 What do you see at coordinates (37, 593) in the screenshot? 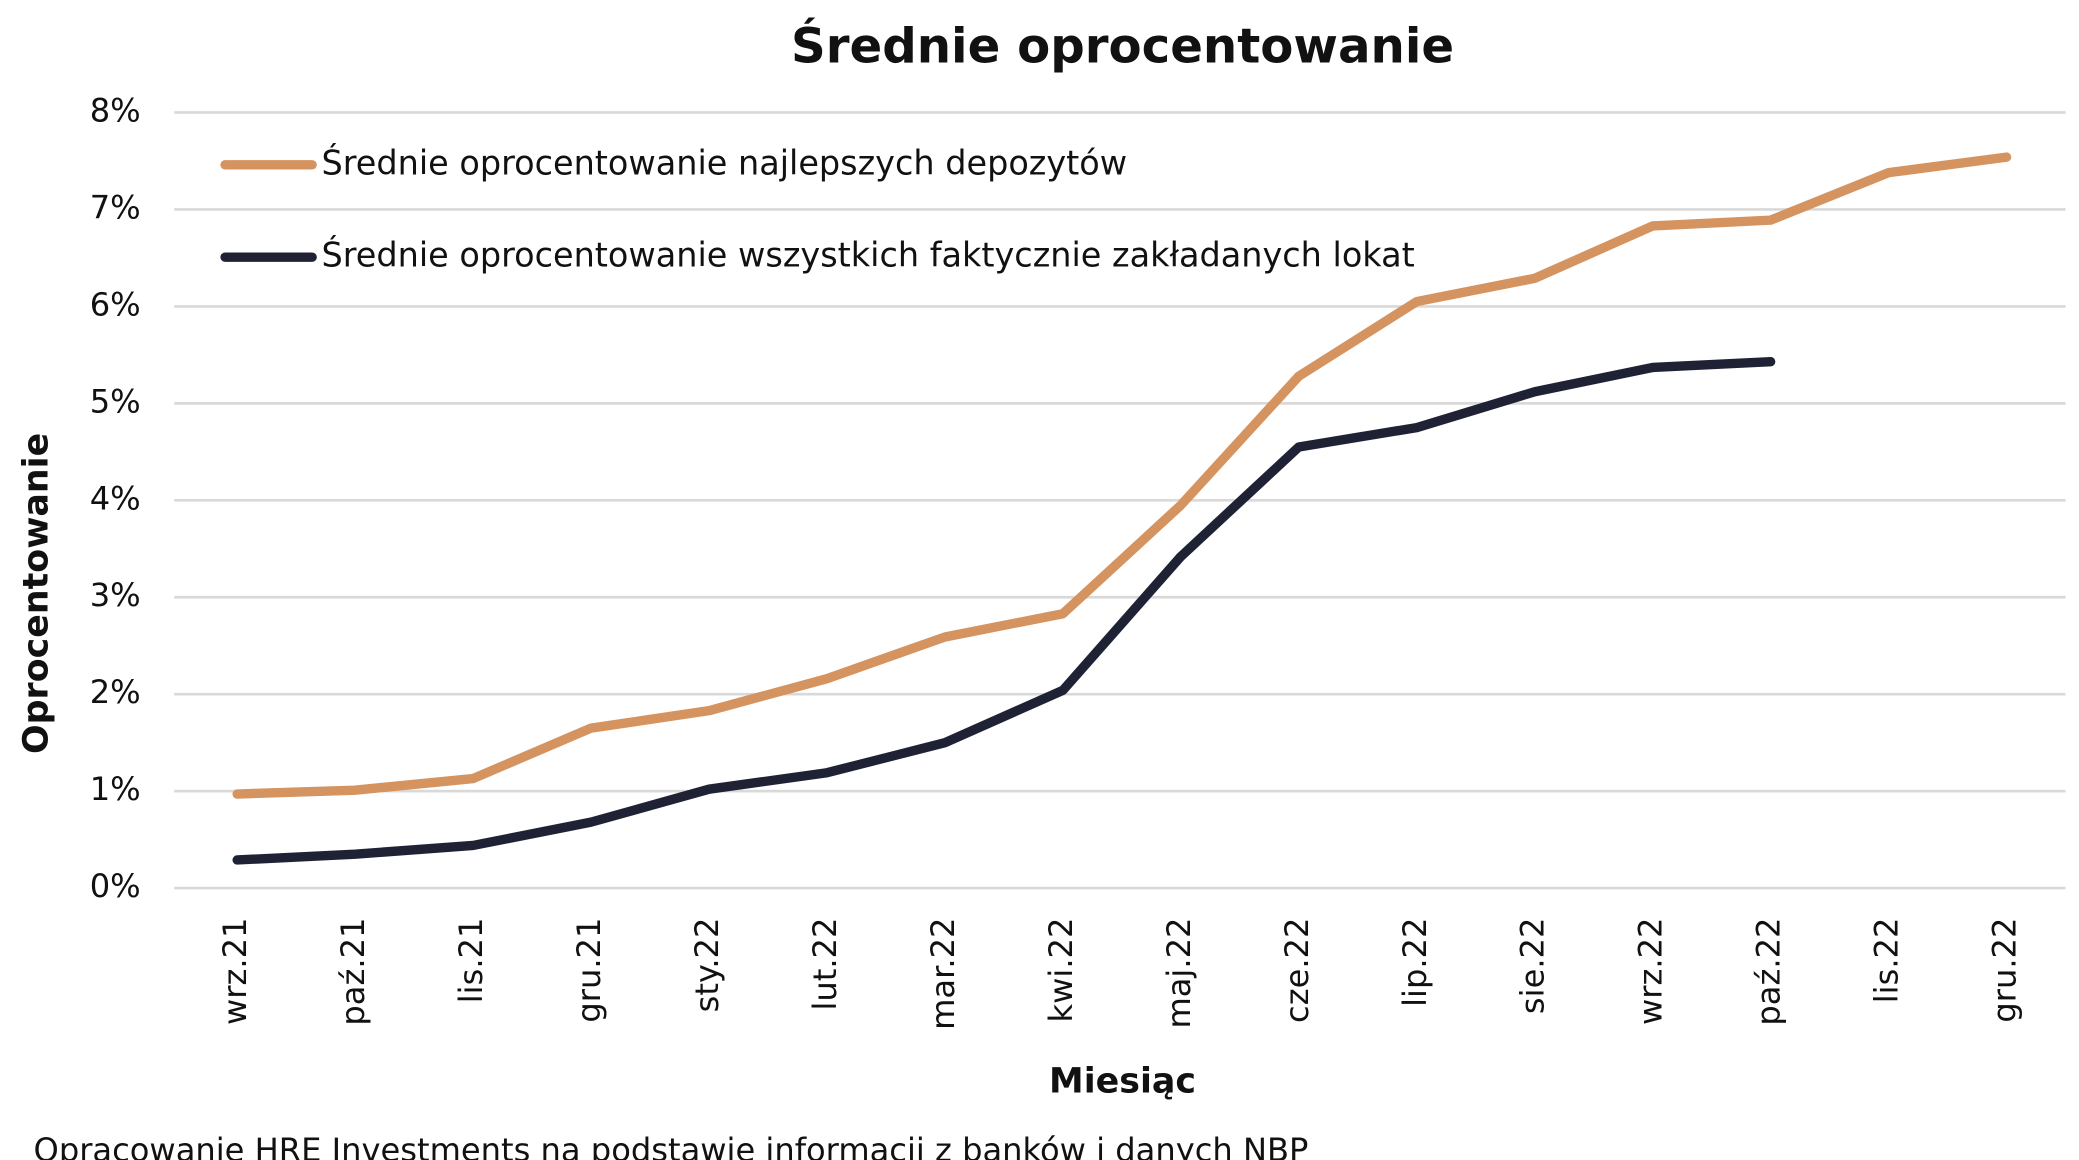
I see `y-axis-title: Oprocentowanie` at bounding box center [37, 593].